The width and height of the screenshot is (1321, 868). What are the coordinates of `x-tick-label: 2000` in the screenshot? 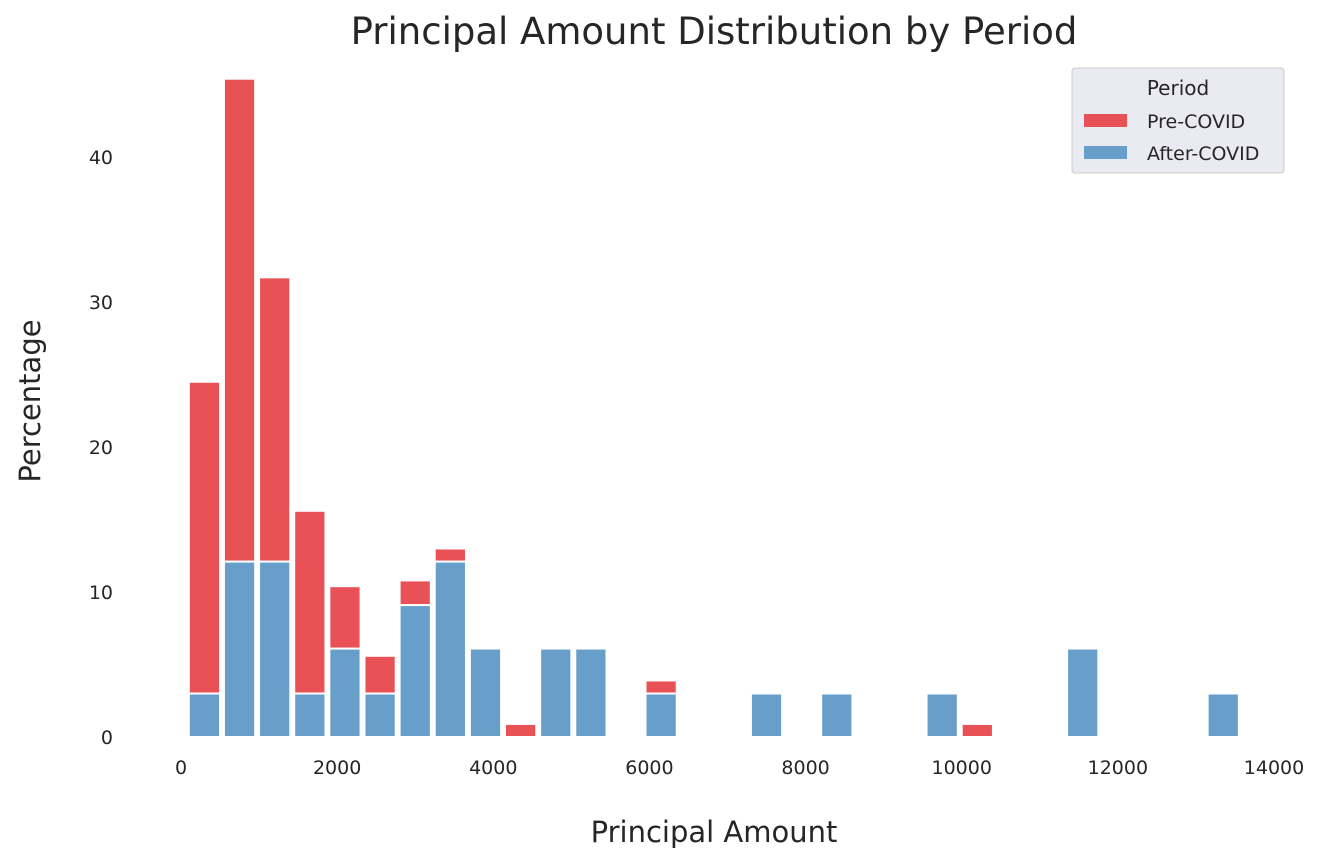 It's located at (337, 768).